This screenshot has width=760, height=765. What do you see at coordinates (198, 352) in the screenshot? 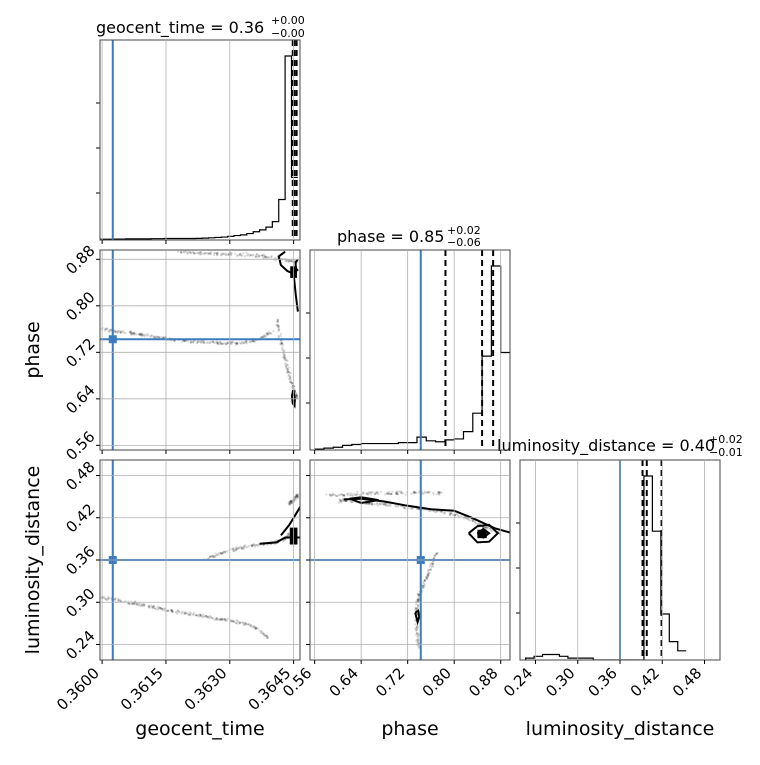
I see `x-ticks-geocent_time` at bounding box center [198, 352].